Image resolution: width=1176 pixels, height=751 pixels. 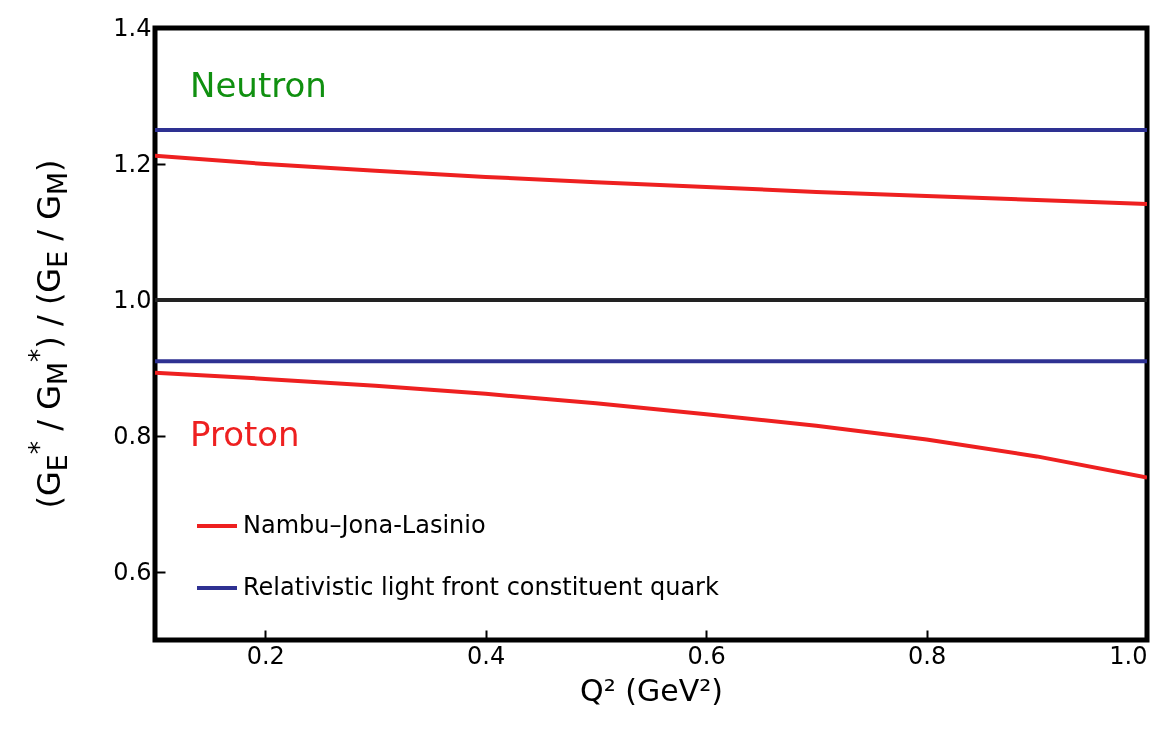 What do you see at coordinates (132, 27) in the screenshot?
I see `y-tick-label: 1.4` at bounding box center [132, 27].